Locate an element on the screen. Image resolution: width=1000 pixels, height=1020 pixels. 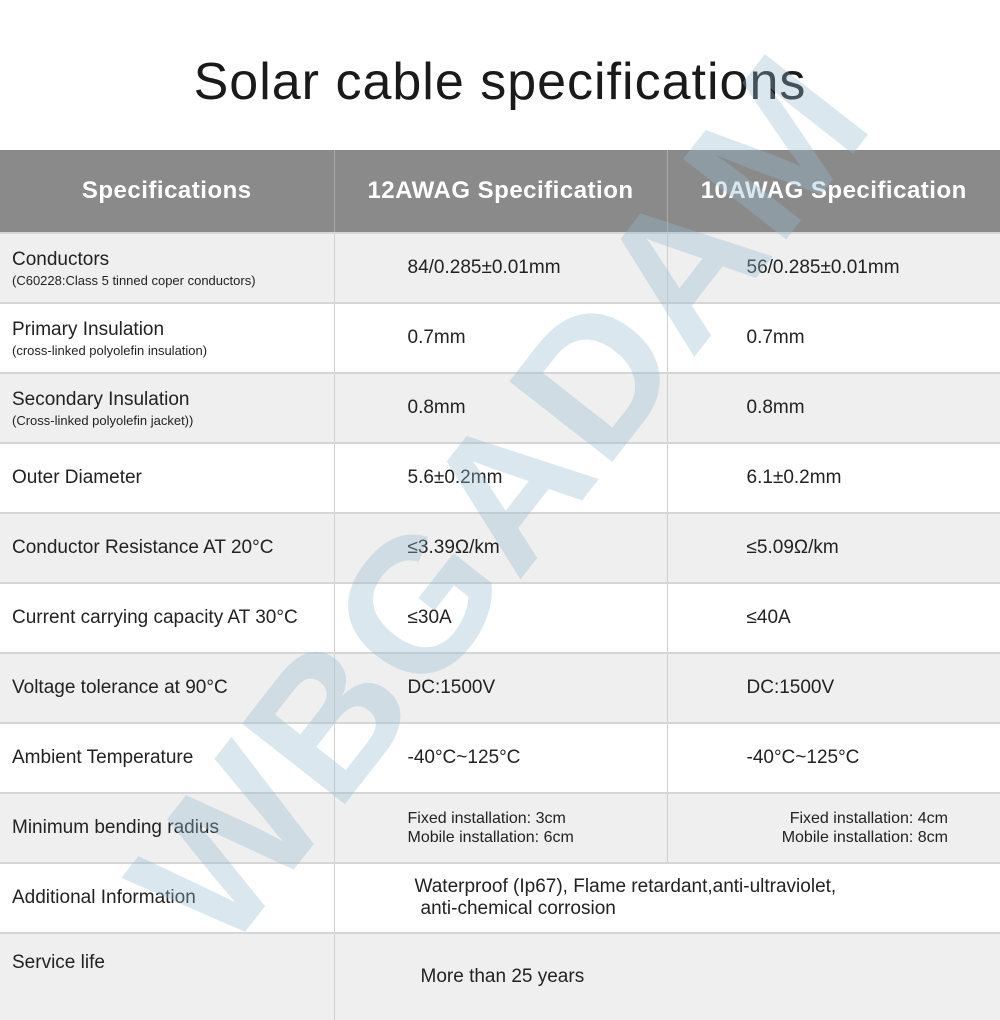
mobile-installation: Mobile installation: 8cm is located at coordinates (808, 837).